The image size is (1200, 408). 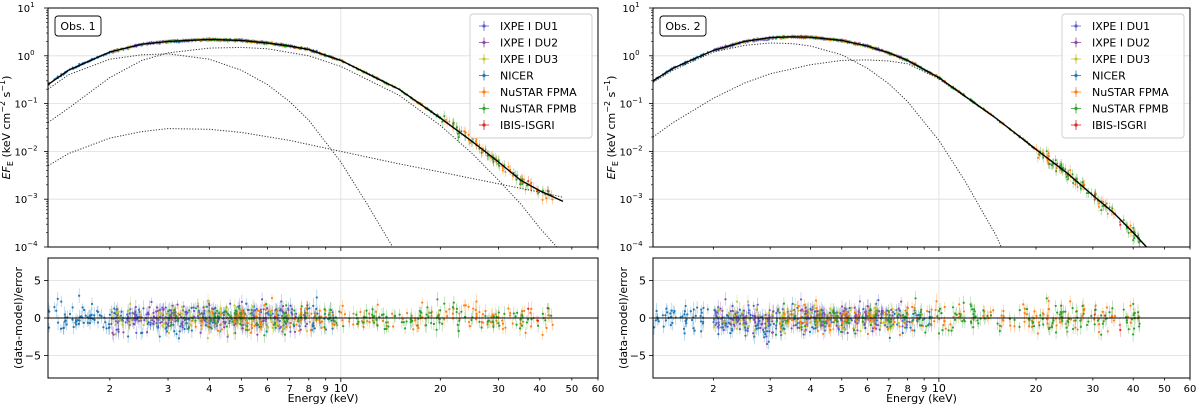 I want to click on svg-text: Obs. 1, so click(x=77, y=26).